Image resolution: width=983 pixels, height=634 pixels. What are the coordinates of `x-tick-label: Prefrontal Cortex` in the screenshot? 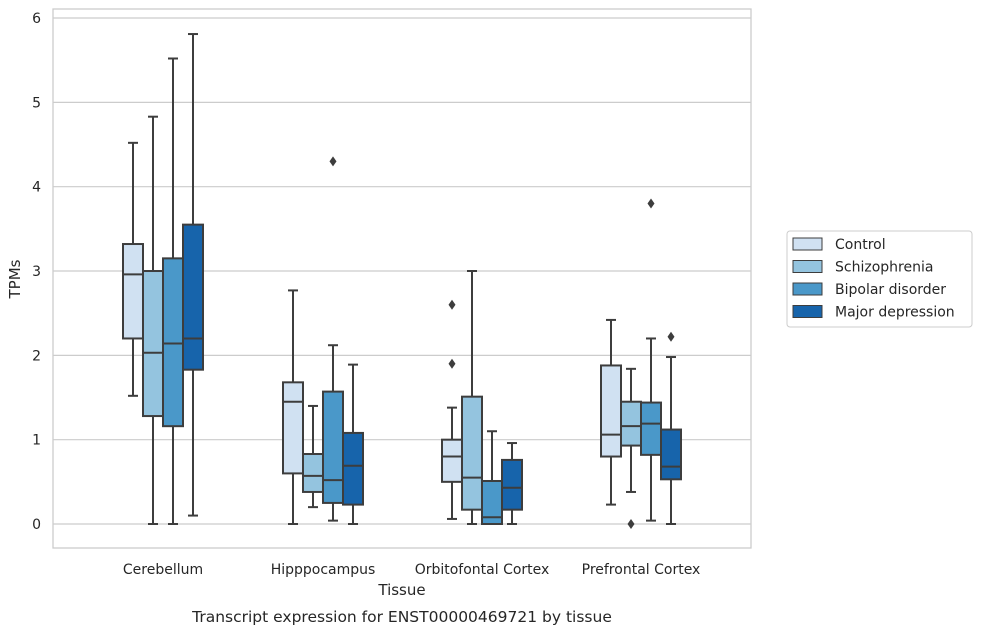 It's located at (641, 570).